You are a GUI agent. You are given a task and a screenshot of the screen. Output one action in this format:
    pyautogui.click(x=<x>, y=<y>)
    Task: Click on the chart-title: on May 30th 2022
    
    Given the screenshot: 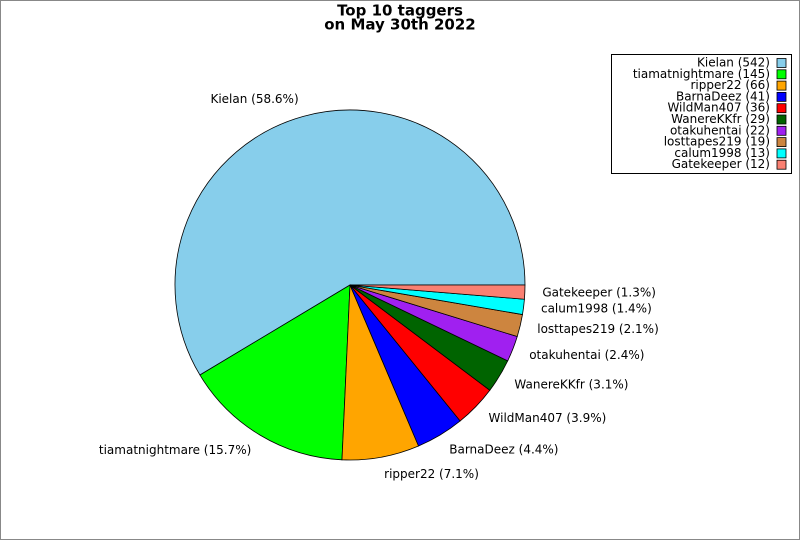 What is the action you would take?
    pyautogui.click(x=400, y=25)
    